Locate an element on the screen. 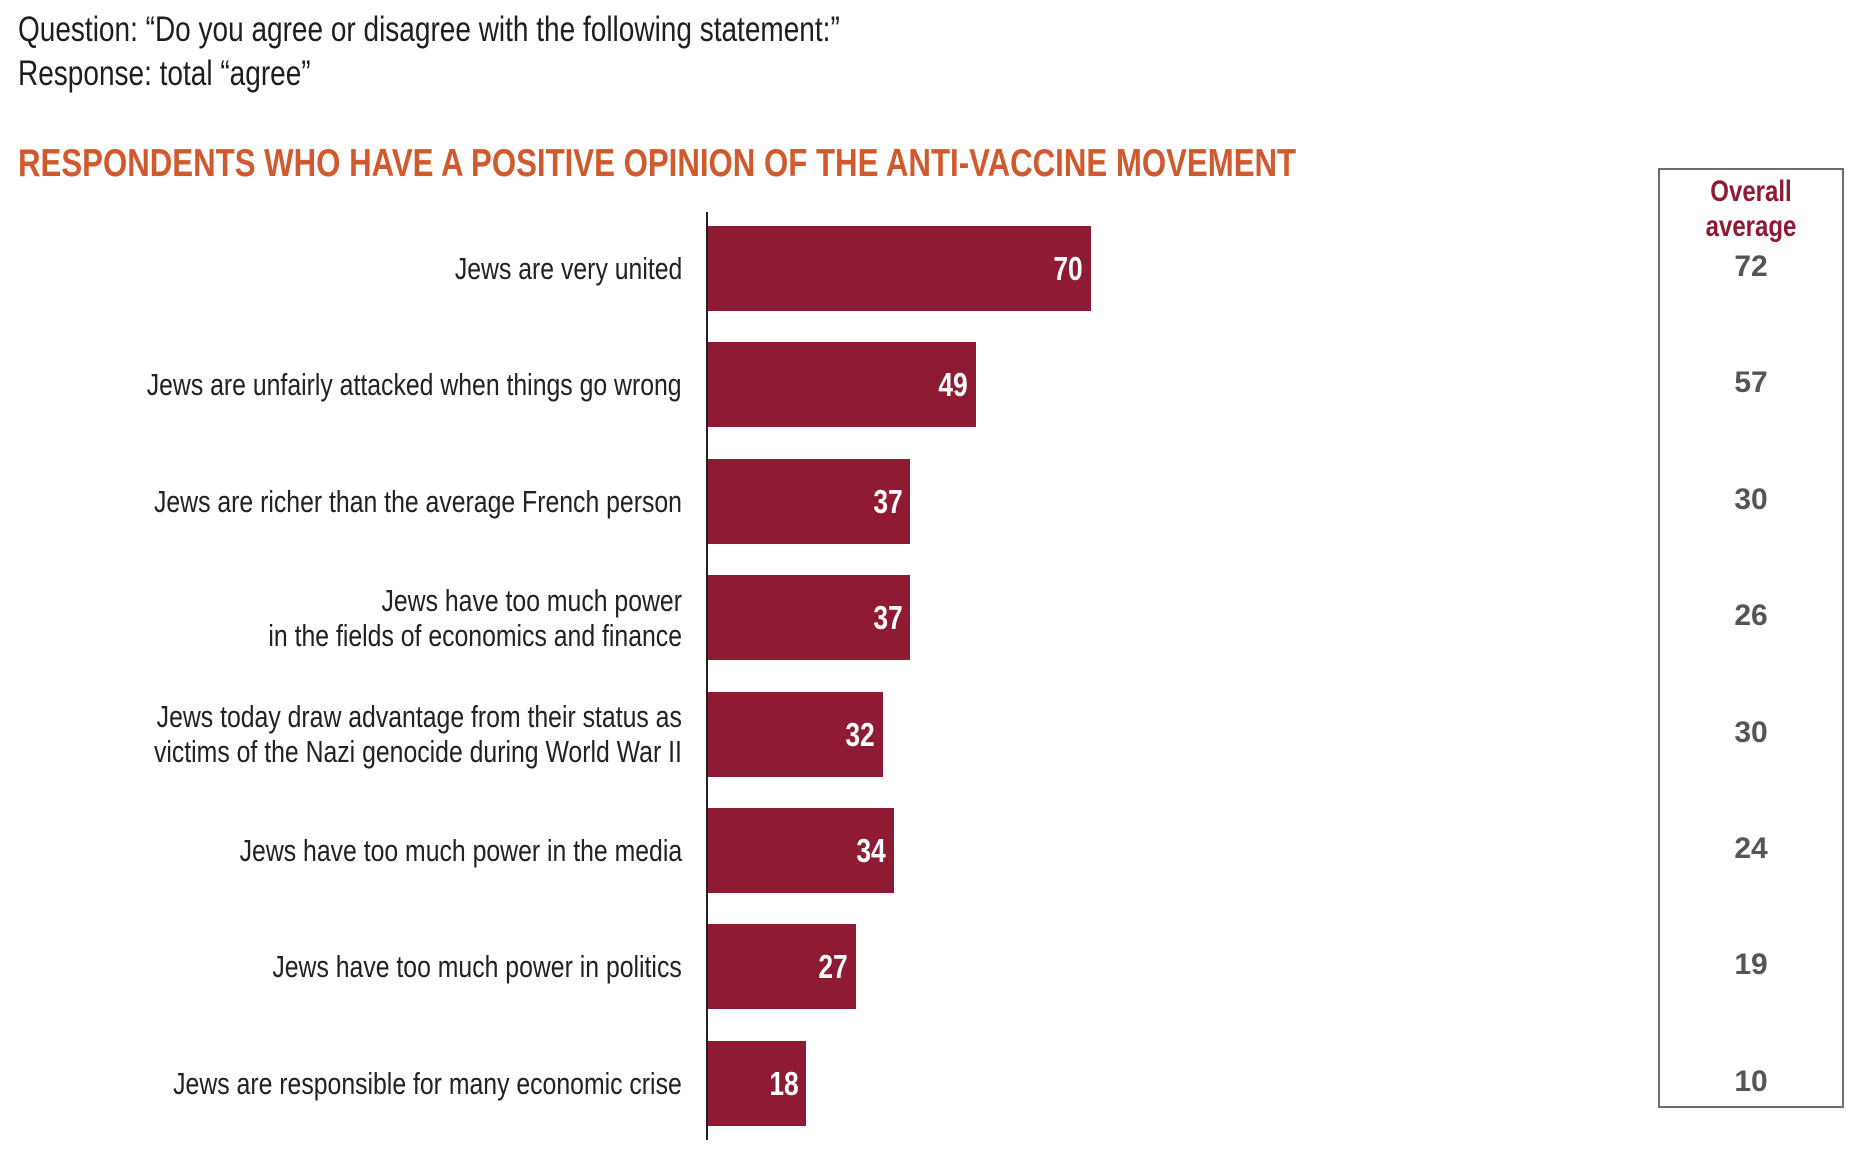 Image resolution: width=1862 pixels, height=1156 pixels. category-label: Jews are very united is located at coordinates (540, 268).